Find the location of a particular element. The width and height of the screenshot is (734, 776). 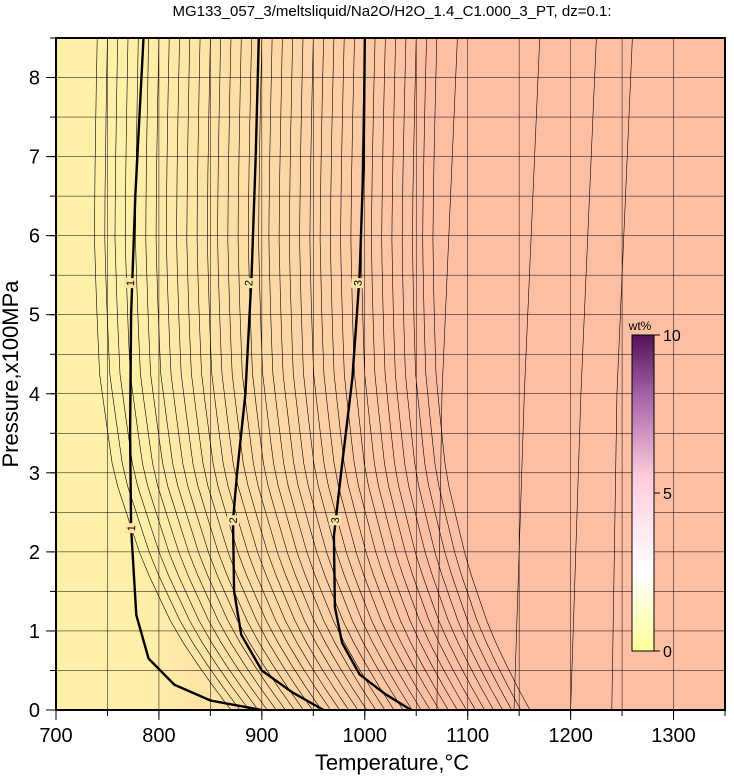

x-tick-label: 1000 is located at coordinates (365, 736).